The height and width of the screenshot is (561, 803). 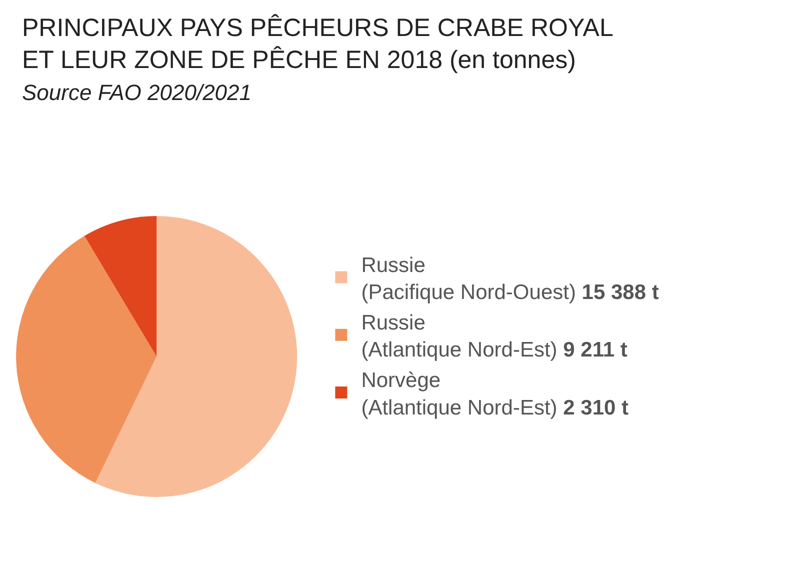 I want to click on data-label: 15 388 t, so click(x=620, y=292).